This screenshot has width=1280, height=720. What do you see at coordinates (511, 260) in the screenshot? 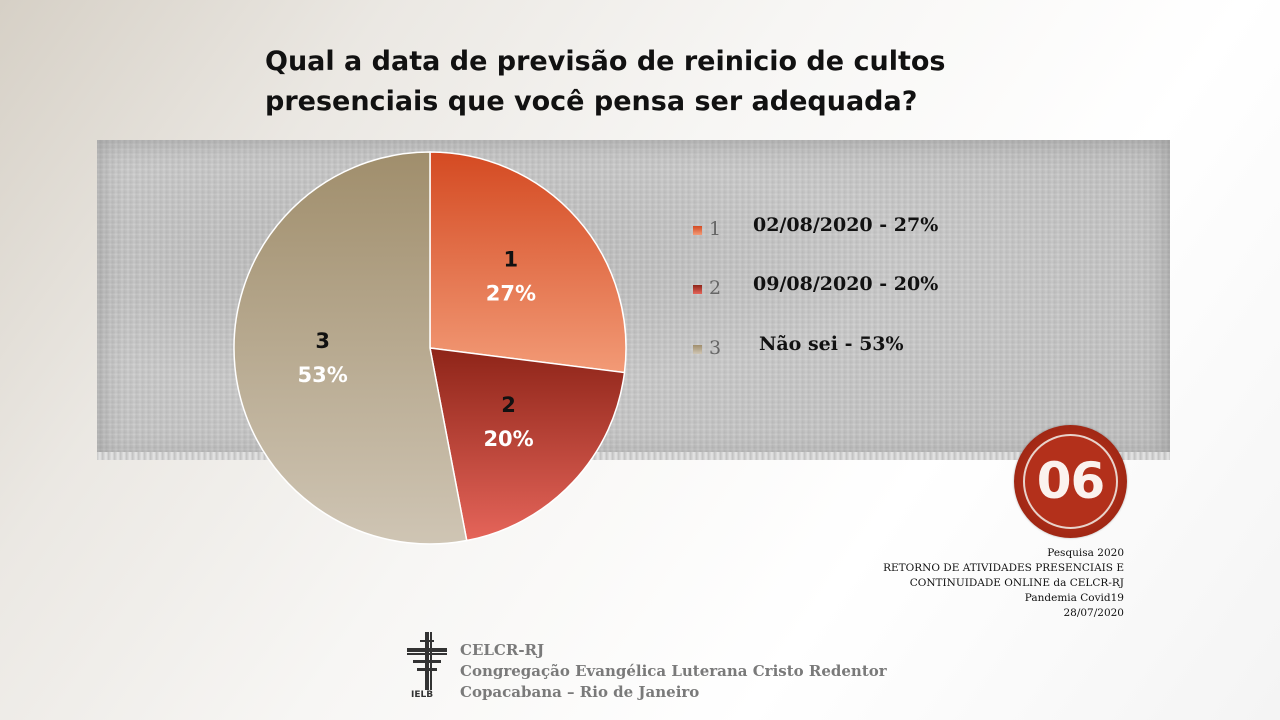
I see `pie-slice-label-1: 1` at bounding box center [511, 260].